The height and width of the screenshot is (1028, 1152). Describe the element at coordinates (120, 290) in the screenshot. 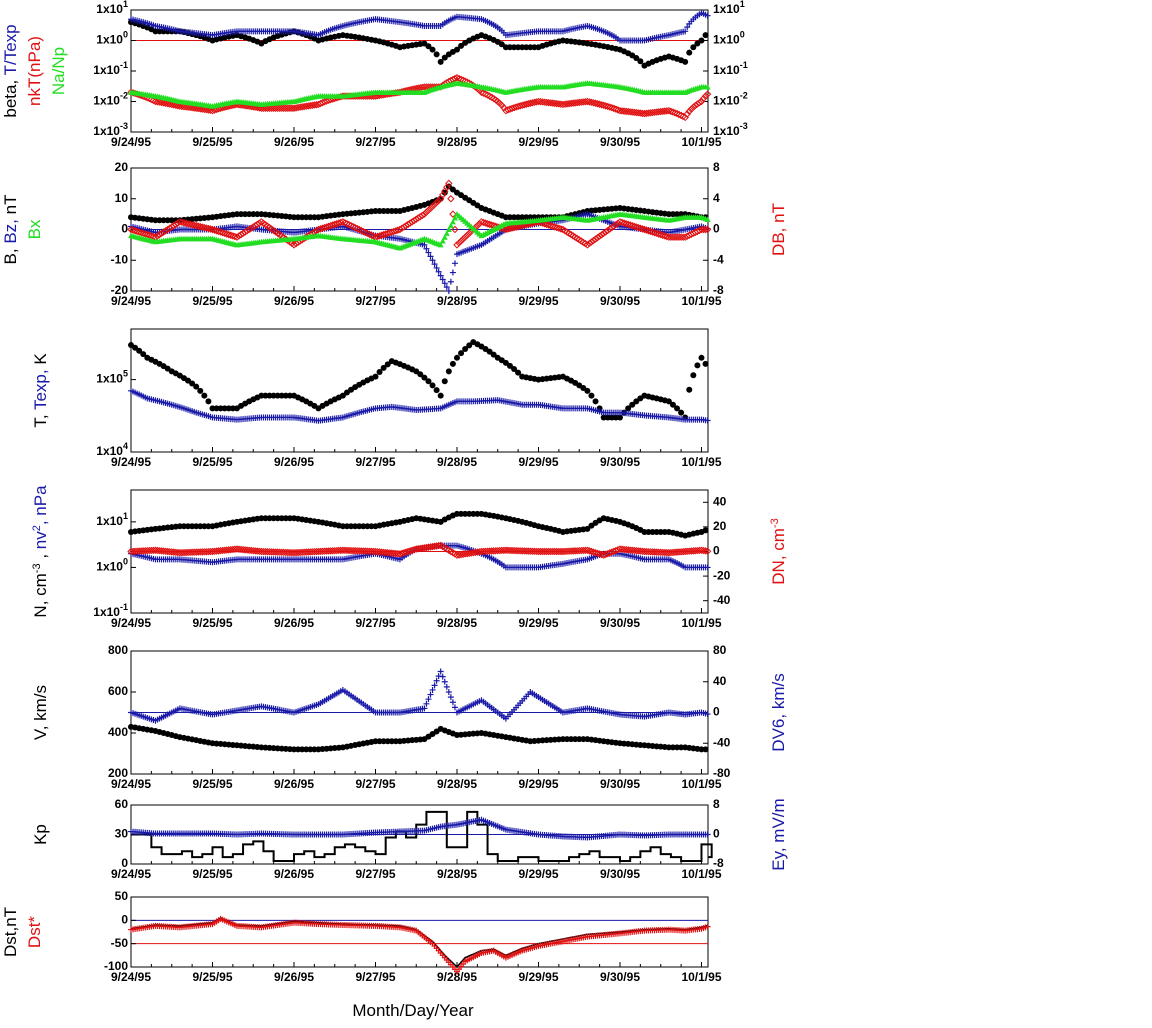

I see `y-tick-label: -20` at that location.